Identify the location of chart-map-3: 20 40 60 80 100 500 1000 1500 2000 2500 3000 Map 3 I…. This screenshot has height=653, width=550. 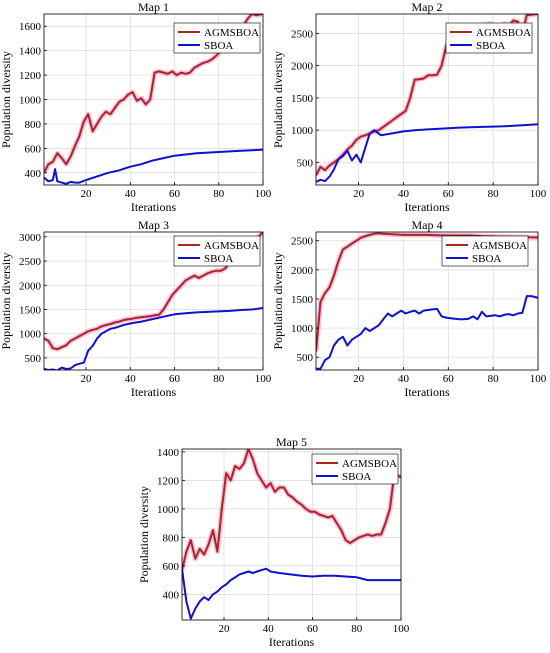
(136, 308).